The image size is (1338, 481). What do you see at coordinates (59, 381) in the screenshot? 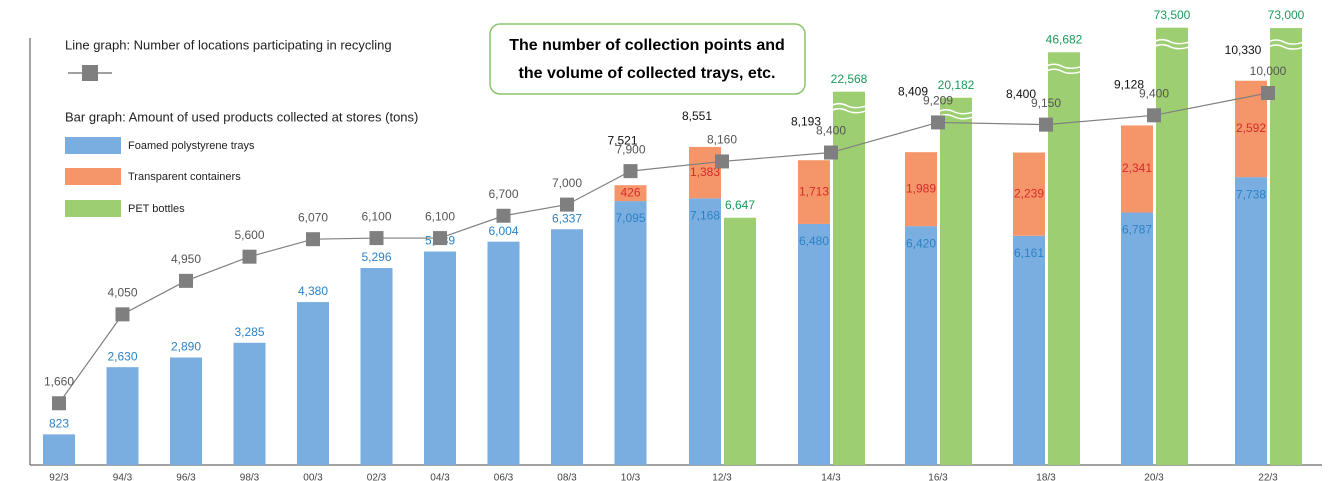
I see `value-label: 1,660` at bounding box center [59, 381].